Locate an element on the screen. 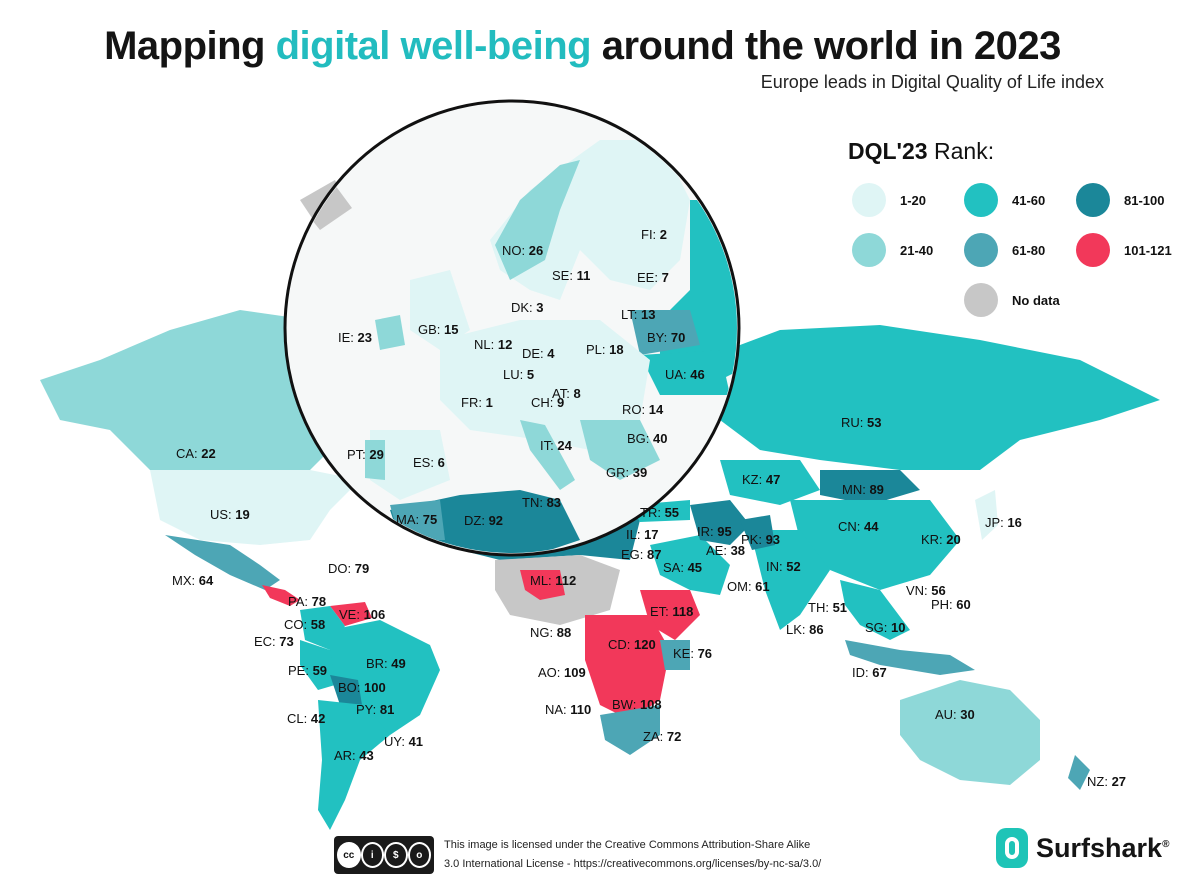 This screenshot has width=1200, height=890. country-rank: 39 is located at coordinates (640, 472).